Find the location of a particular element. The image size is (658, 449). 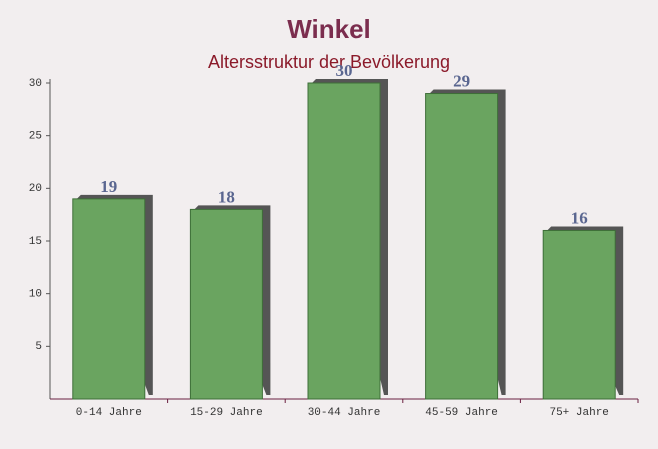

y-tick-label: 20 is located at coordinates (35, 189).